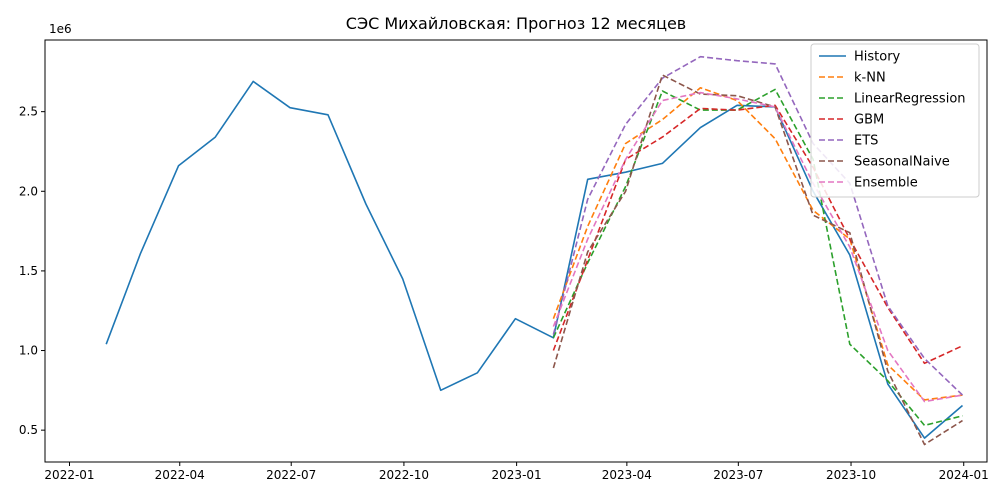  I want to click on legend-box, so click(895, 120).